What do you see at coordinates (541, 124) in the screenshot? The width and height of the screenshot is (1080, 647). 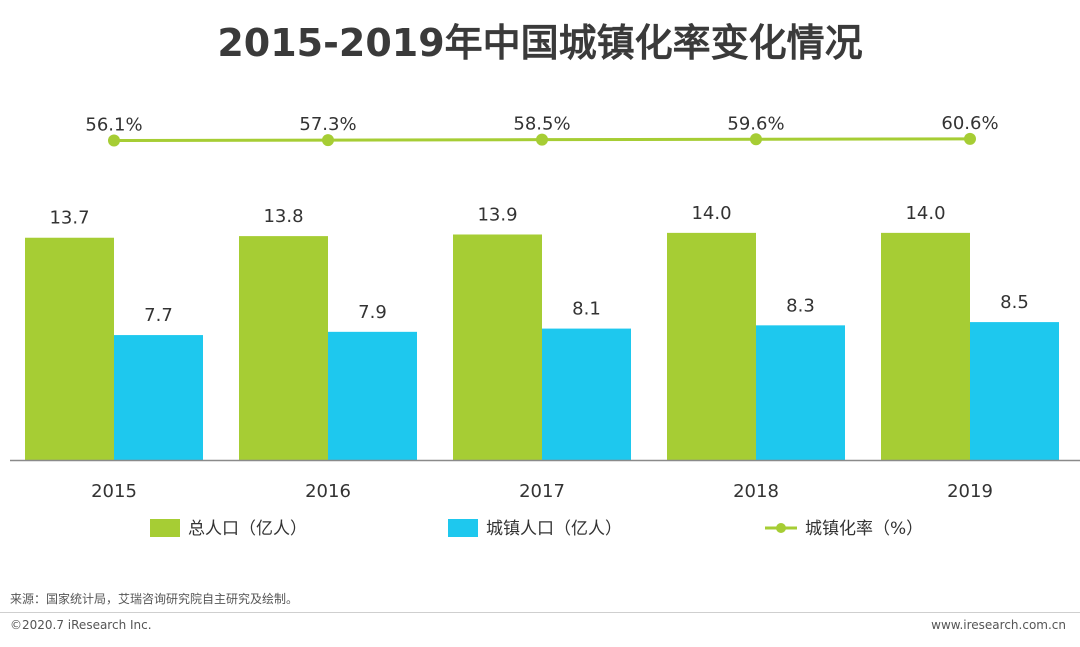 I see `urbanization-rate-label: 58.5%` at bounding box center [541, 124].